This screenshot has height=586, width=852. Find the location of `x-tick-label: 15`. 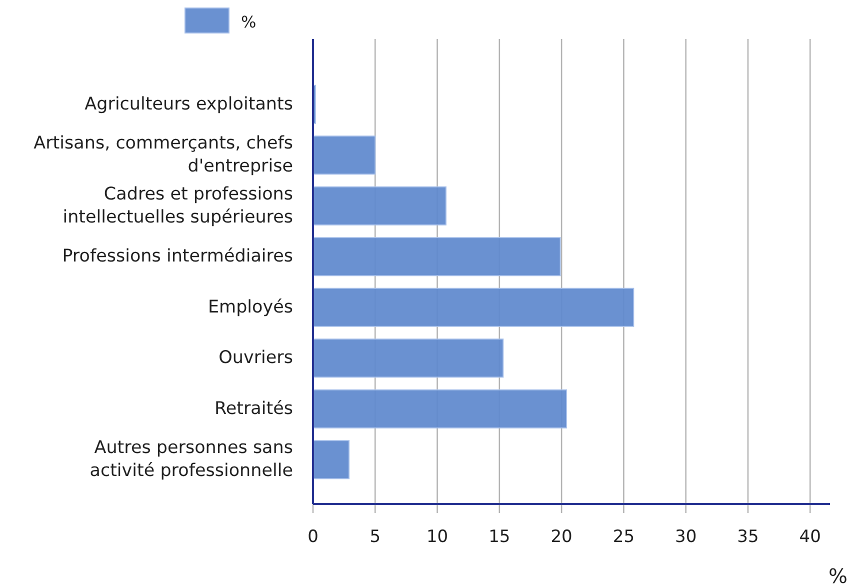

x-tick-label: 15 is located at coordinates (499, 537).